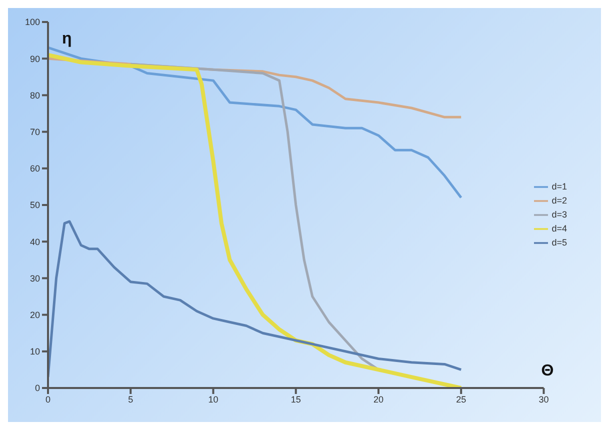  I want to click on y-tick-label: 30, so click(35, 278).